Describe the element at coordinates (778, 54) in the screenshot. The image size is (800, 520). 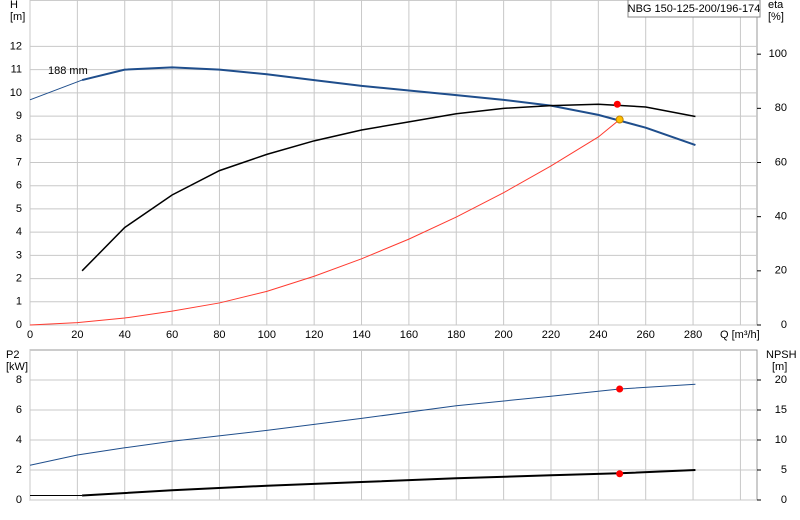
I see `y2-tick-label: 100` at that location.